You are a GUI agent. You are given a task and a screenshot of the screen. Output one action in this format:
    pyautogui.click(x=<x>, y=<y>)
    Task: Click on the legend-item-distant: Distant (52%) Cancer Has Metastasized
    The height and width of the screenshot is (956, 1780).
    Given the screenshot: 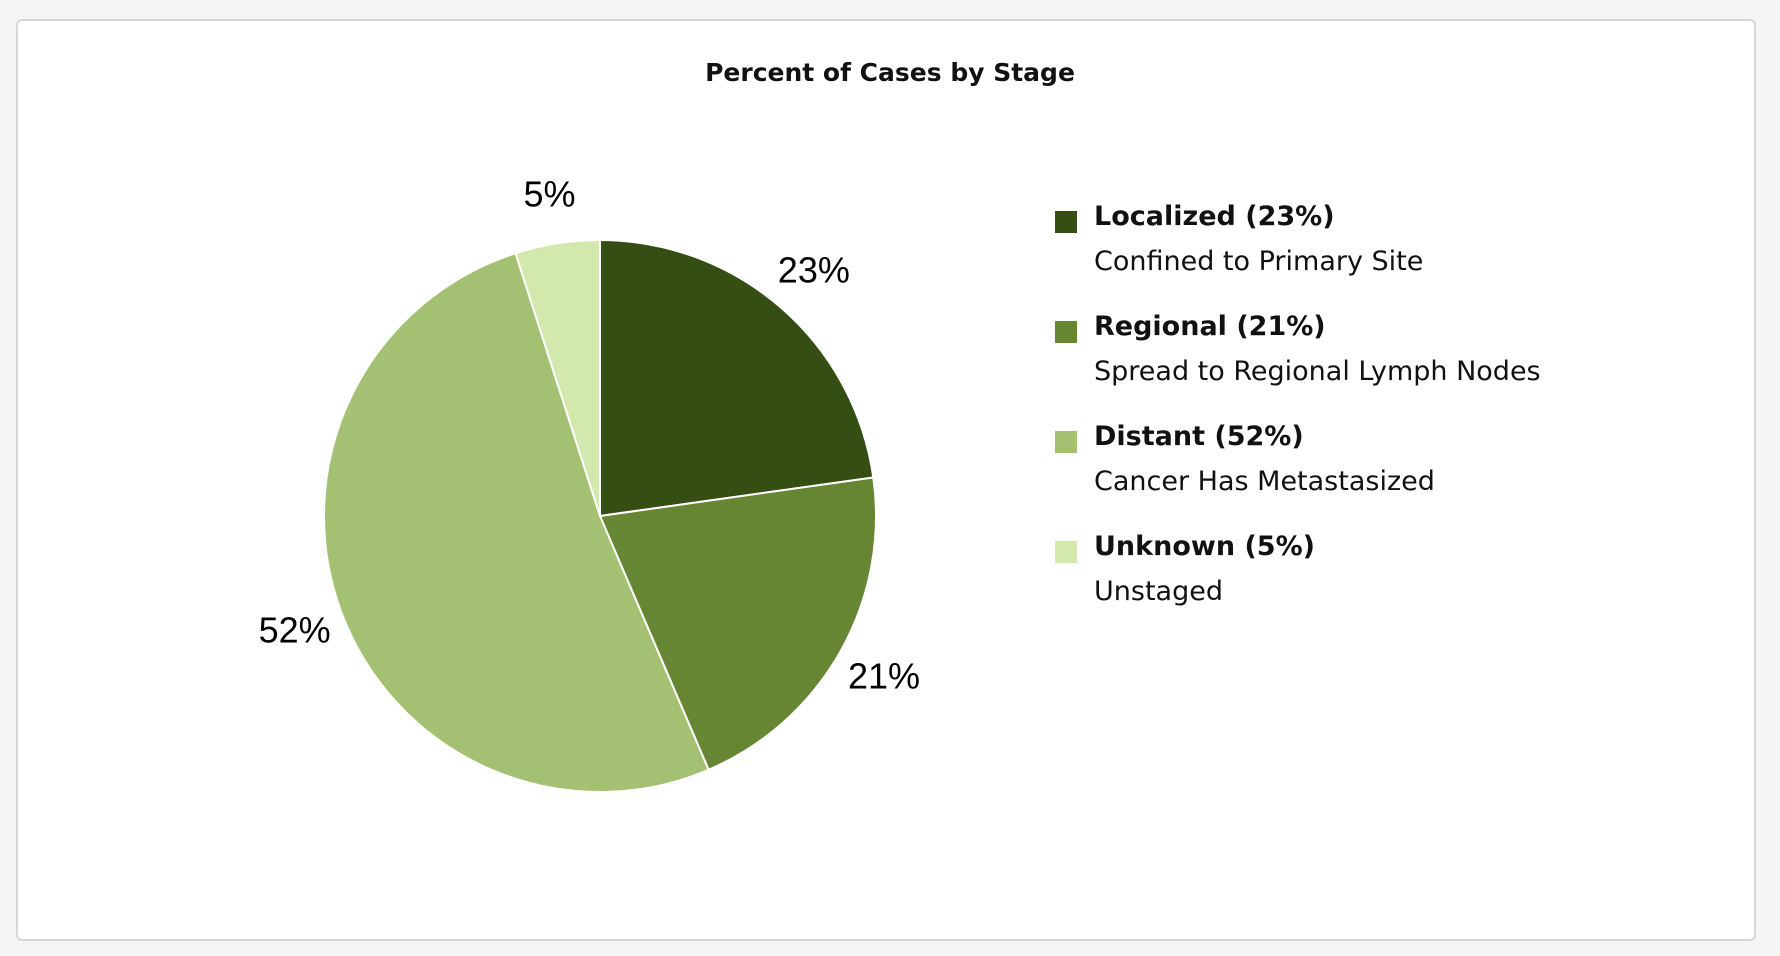 What is the action you would take?
    pyautogui.click(x=1365, y=476)
    